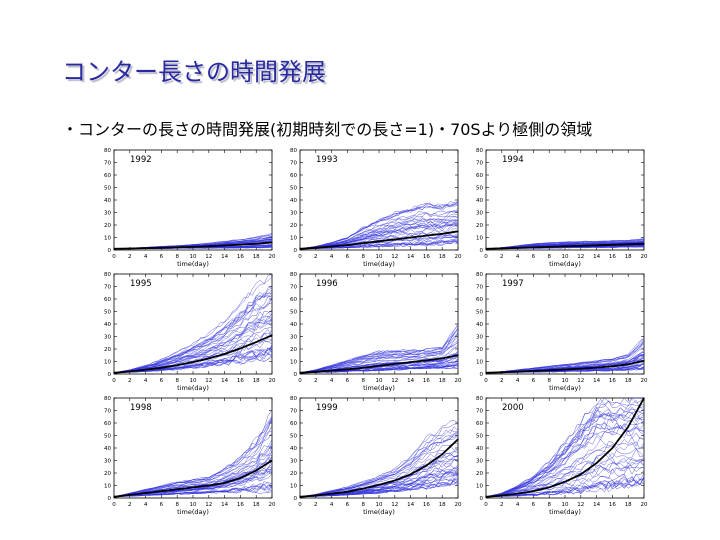 Image resolution: width=720 pixels, height=540 pixels. I want to click on x-tick-label: 12, so click(580, 381).